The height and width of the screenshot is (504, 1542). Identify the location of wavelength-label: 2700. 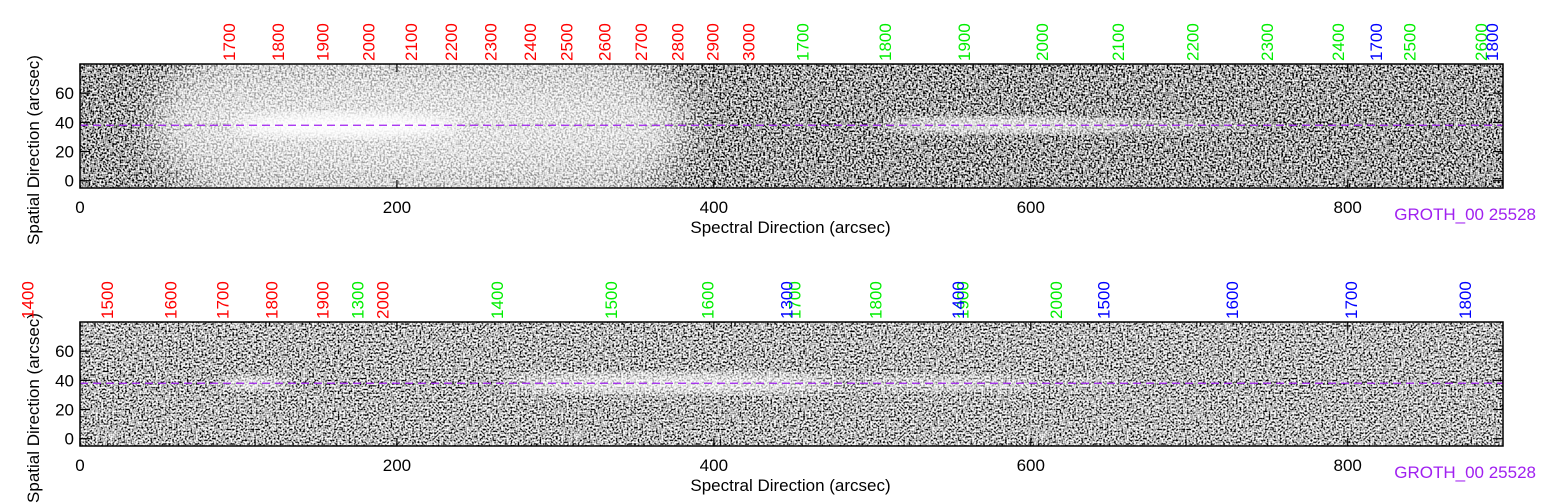
(641, 42).